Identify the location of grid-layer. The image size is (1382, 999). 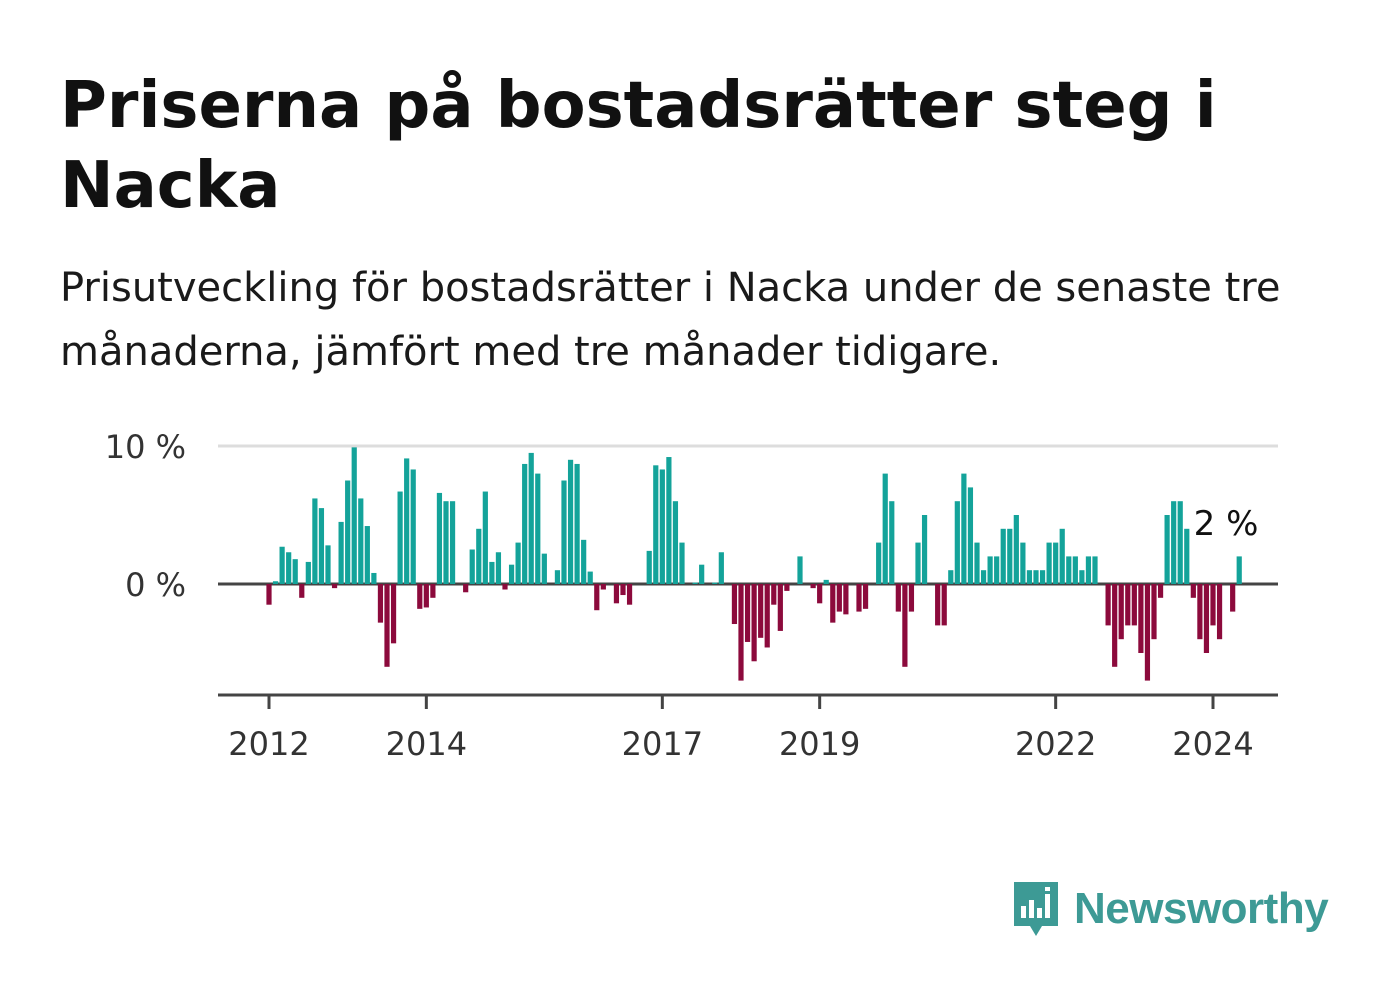
(748, 515).